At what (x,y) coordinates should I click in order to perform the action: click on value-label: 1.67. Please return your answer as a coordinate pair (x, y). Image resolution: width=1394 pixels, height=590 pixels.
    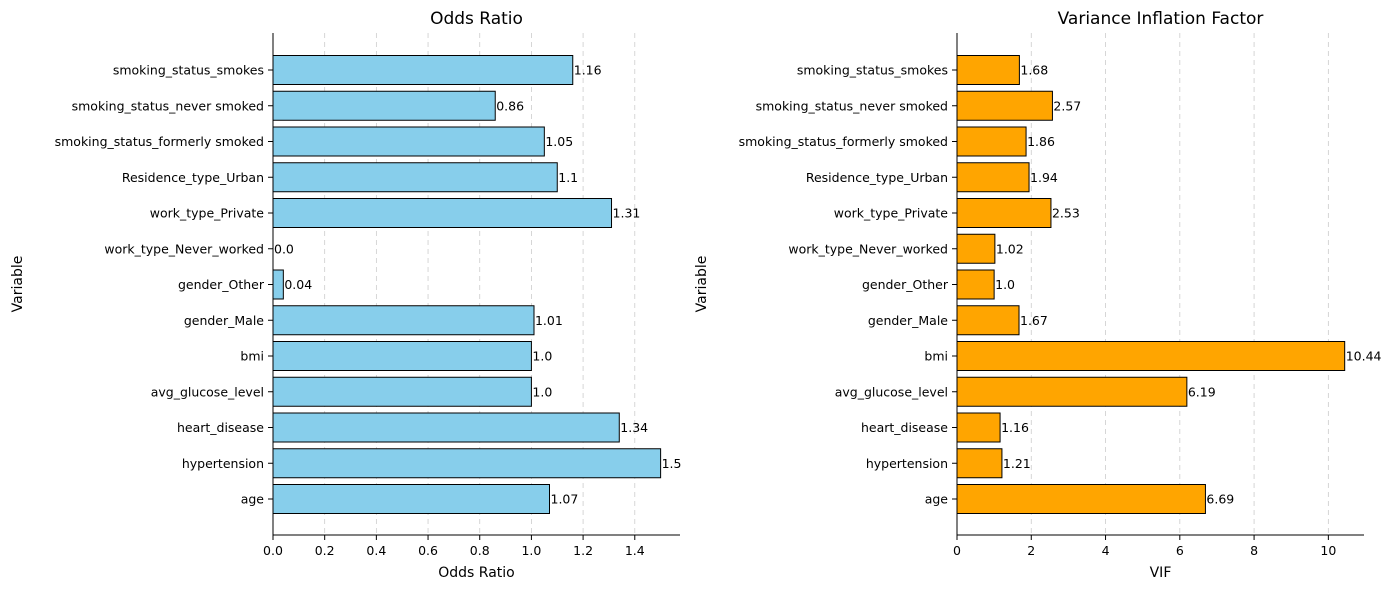
    Looking at the image, I should click on (1034, 320).